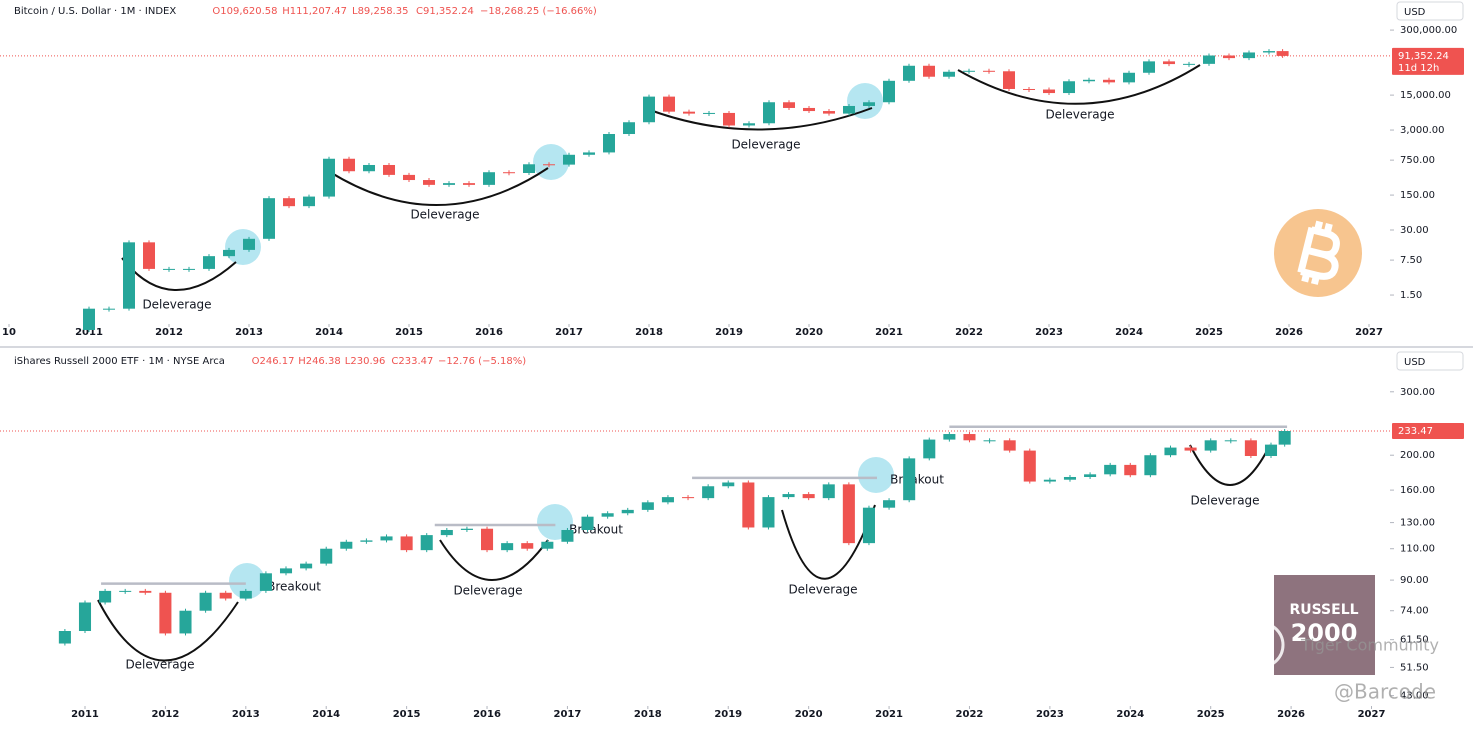 The width and height of the screenshot is (1473, 731). I want to click on x-tick-label: 2013, so click(249, 332).